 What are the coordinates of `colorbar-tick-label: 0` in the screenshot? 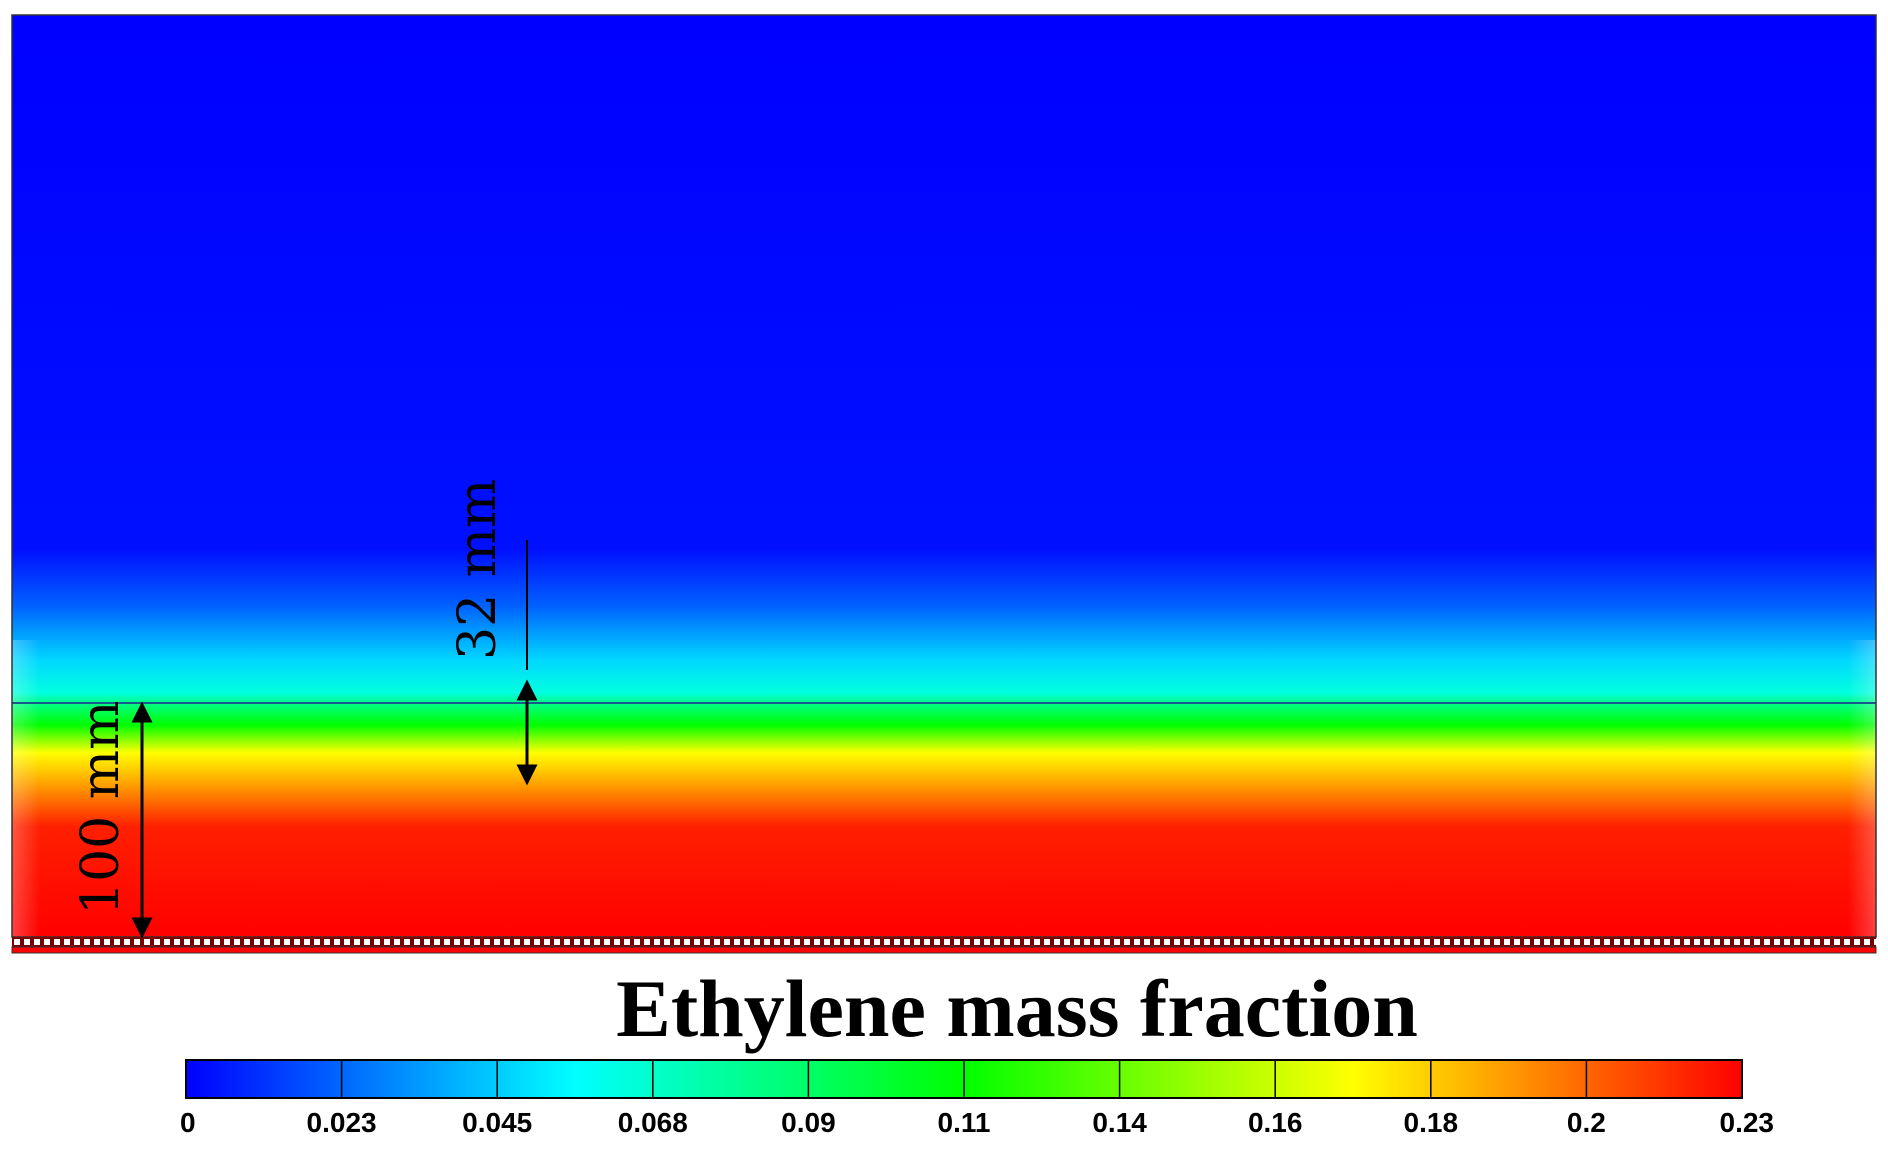 It's located at (188, 1122).